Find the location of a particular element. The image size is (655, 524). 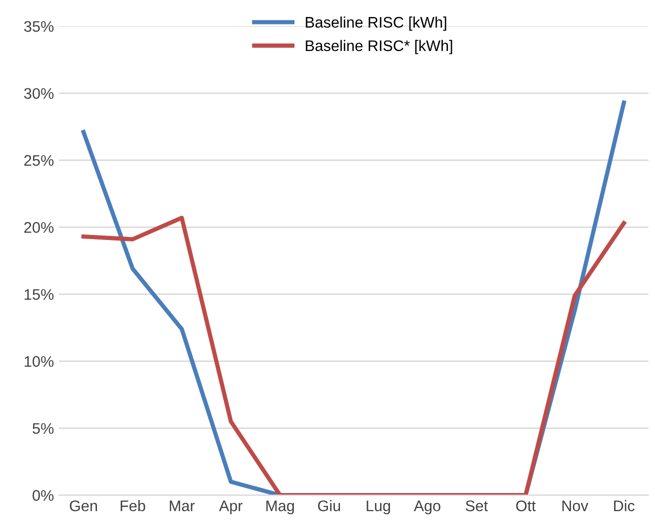

x-tick-label: Mag is located at coordinates (280, 507).